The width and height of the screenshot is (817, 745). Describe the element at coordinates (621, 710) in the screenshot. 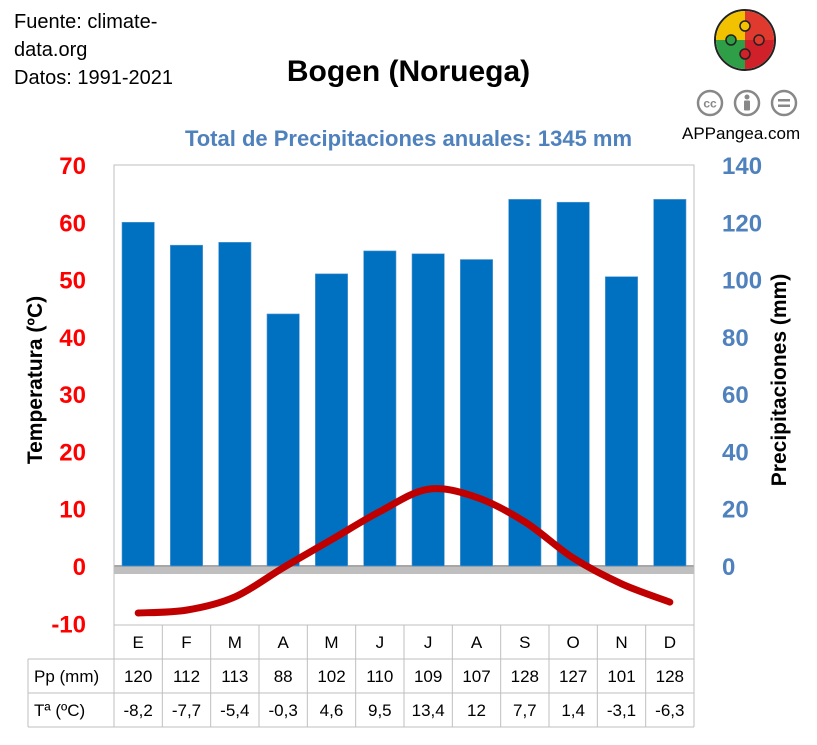

I see `temp-data-label: -3,1` at that location.